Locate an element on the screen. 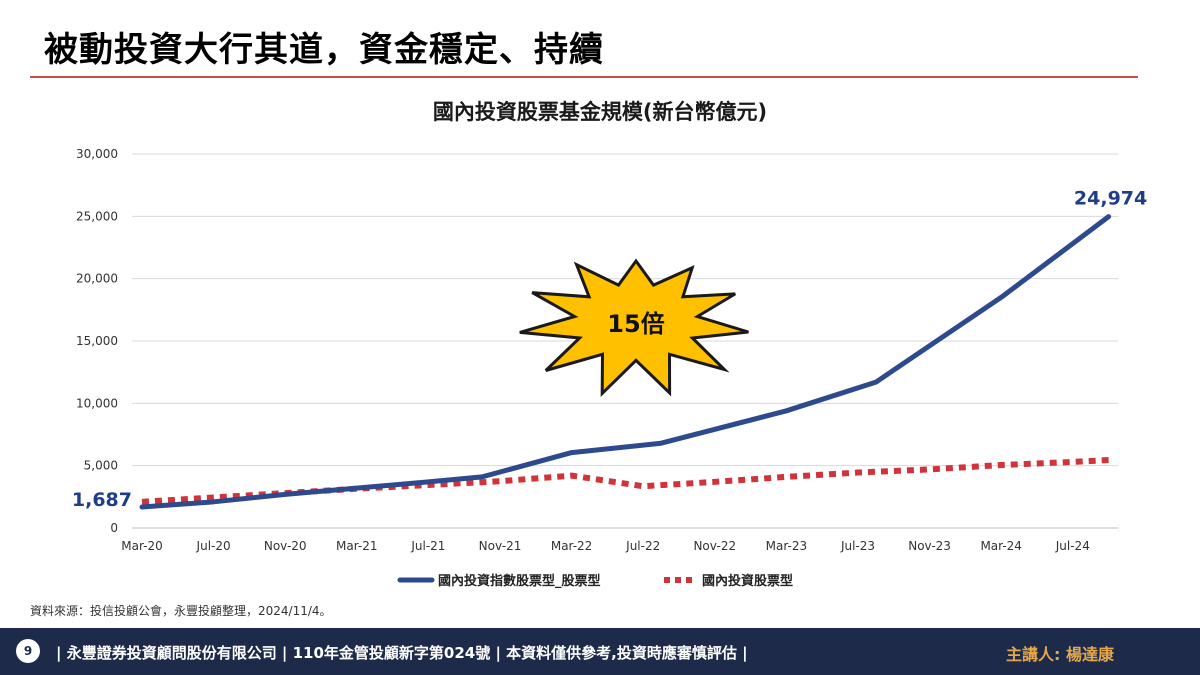 The width and height of the screenshot is (1200, 675). burst-label: 15倍 is located at coordinates (635, 324).